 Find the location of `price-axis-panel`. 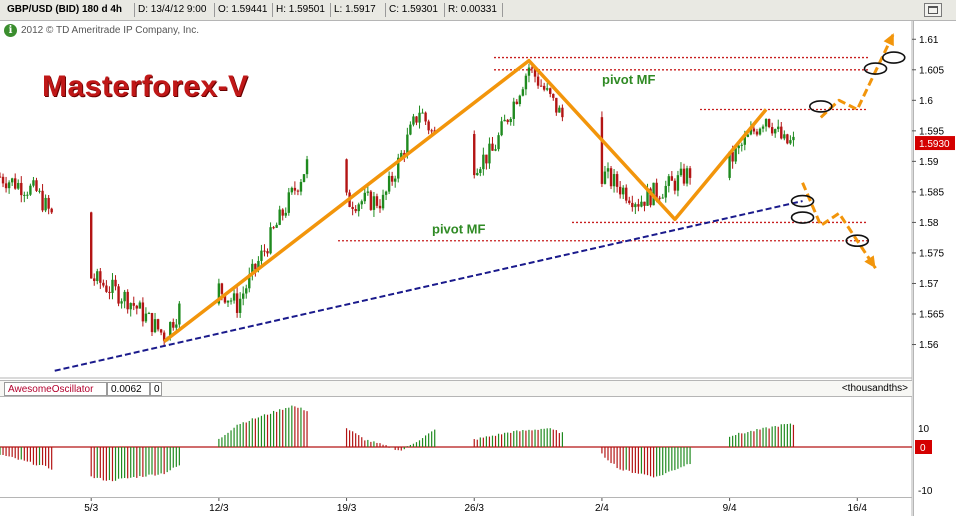

price-axis-panel is located at coordinates (934, 268).